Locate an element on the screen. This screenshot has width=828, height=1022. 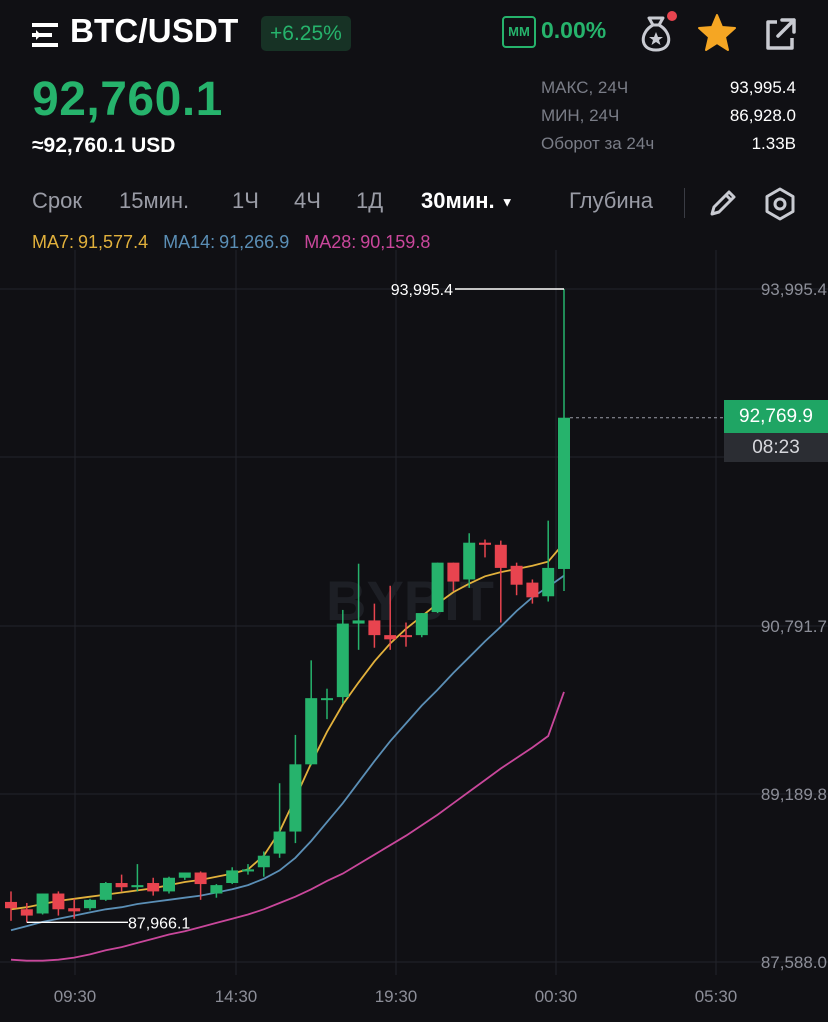
pencil-icon is located at coordinates (723, 203).